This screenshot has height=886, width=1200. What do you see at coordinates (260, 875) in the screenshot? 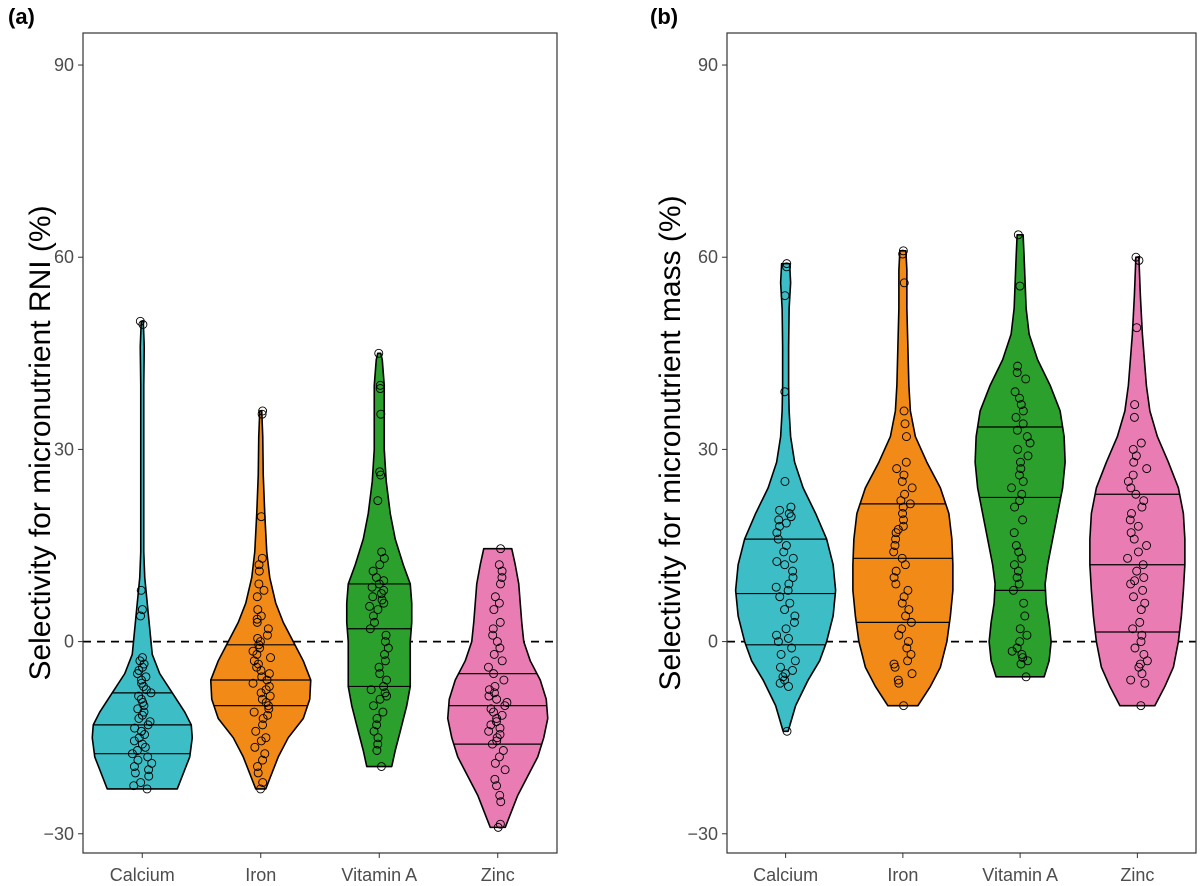
I see `x-tick-label-a-1: Iron` at bounding box center [260, 875].